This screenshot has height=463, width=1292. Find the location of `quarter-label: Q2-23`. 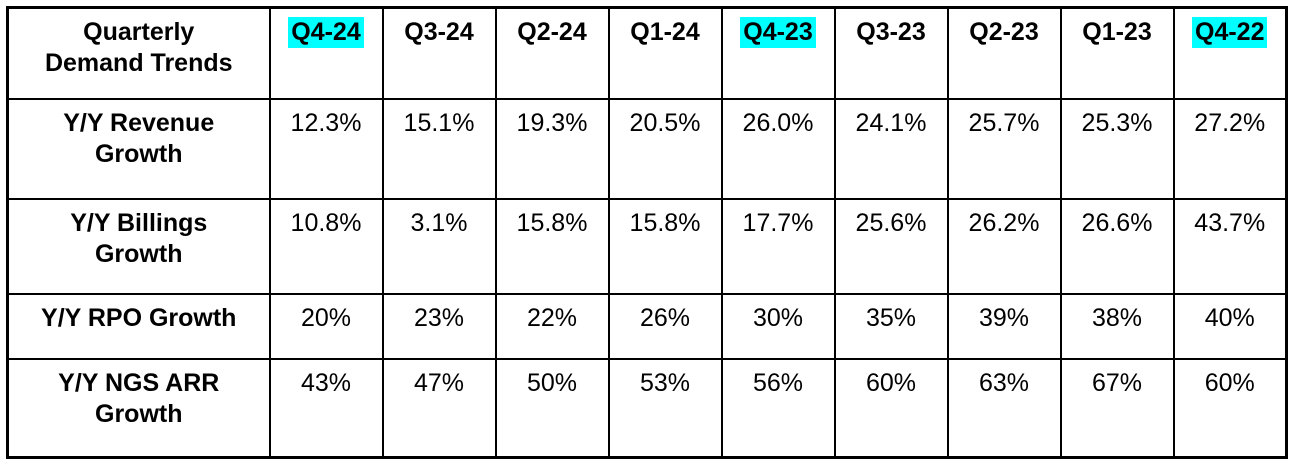

quarter-label: Q2-23 is located at coordinates (1004, 32).